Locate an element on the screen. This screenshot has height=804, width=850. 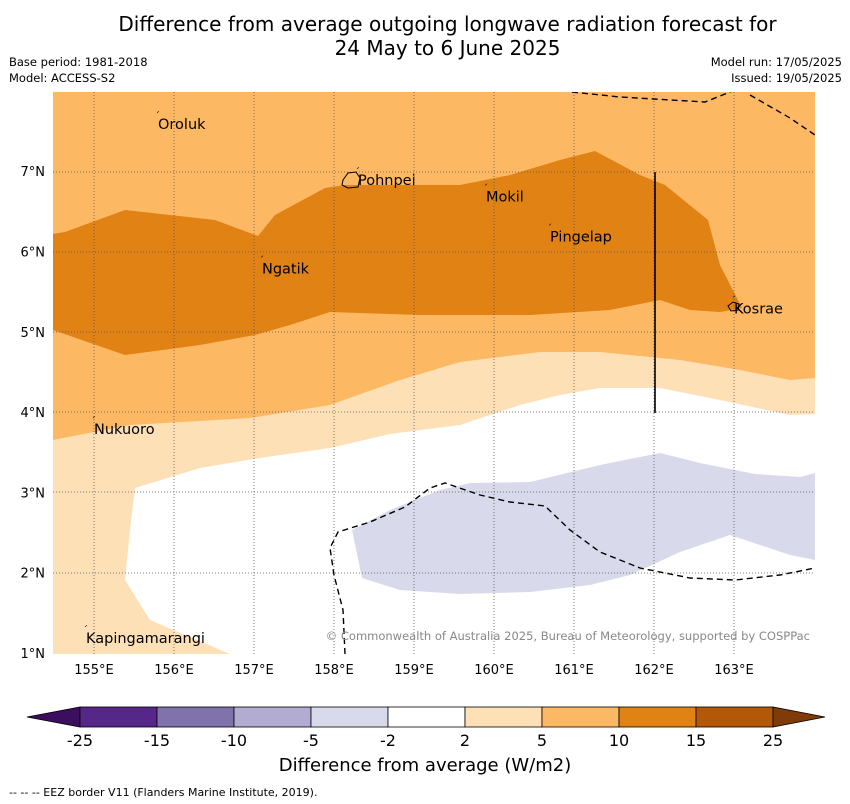
meta-left: Base period: 1981-2018 Model: ACCESS-S2 is located at coordinates (78, 70).